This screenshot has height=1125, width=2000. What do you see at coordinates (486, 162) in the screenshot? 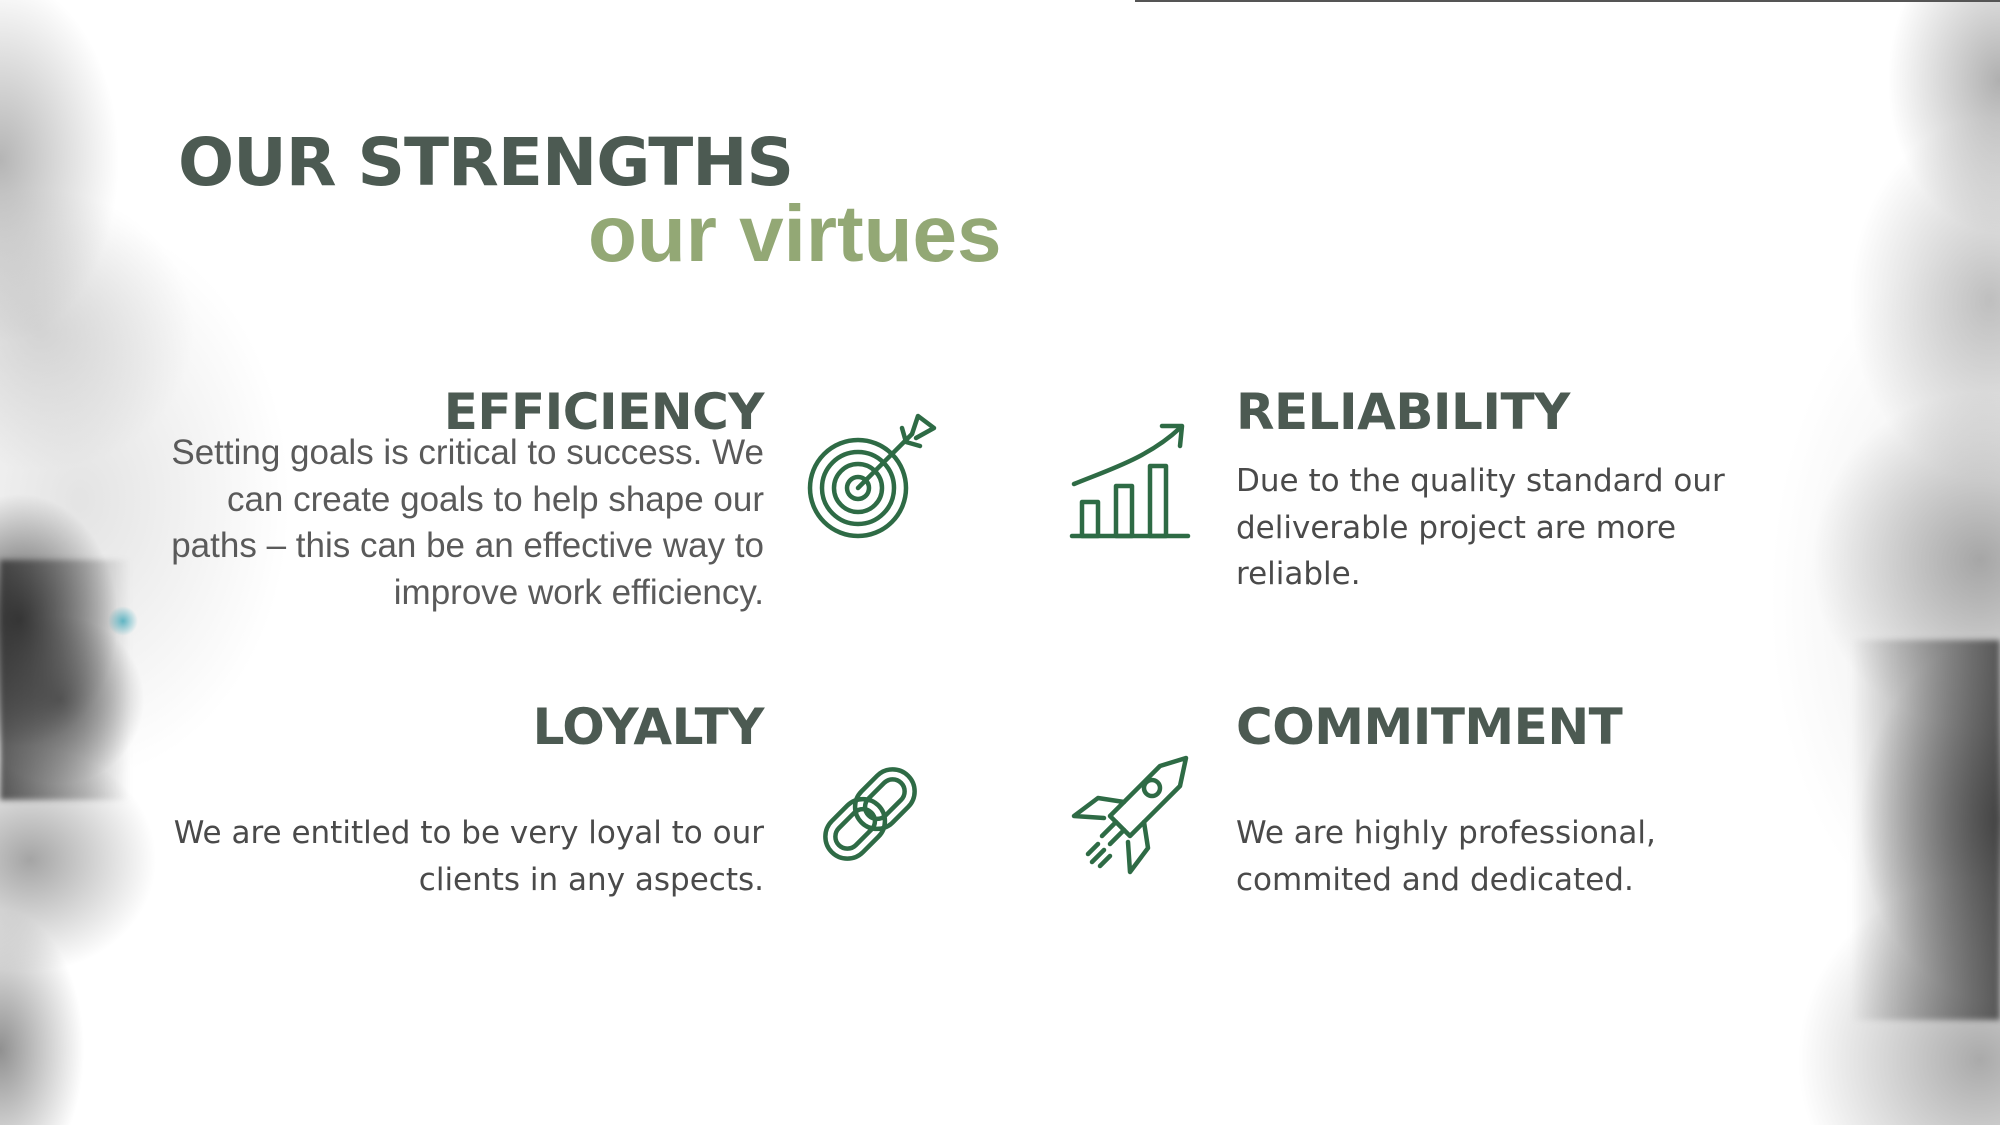
I see `page-title: OUR STRENGTHS` at bounding box center [486, 162].